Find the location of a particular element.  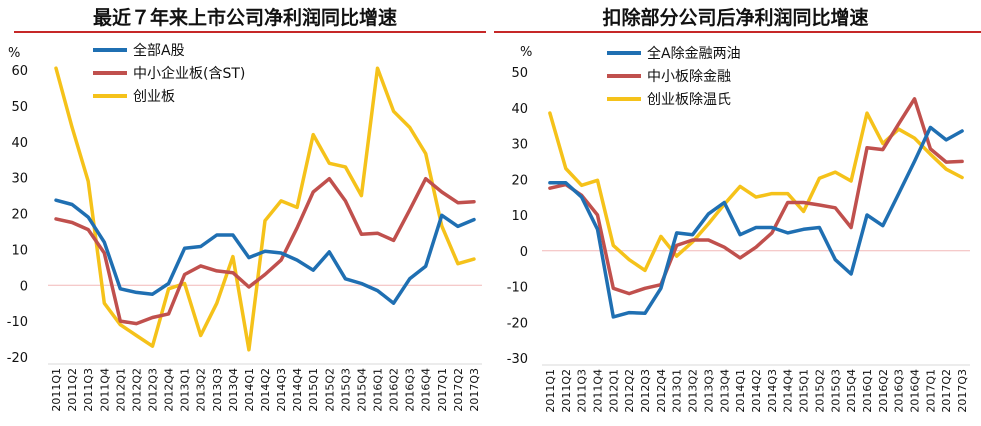

legend-label: 中小企业板(含ST) is located at coordinates (189, 73).